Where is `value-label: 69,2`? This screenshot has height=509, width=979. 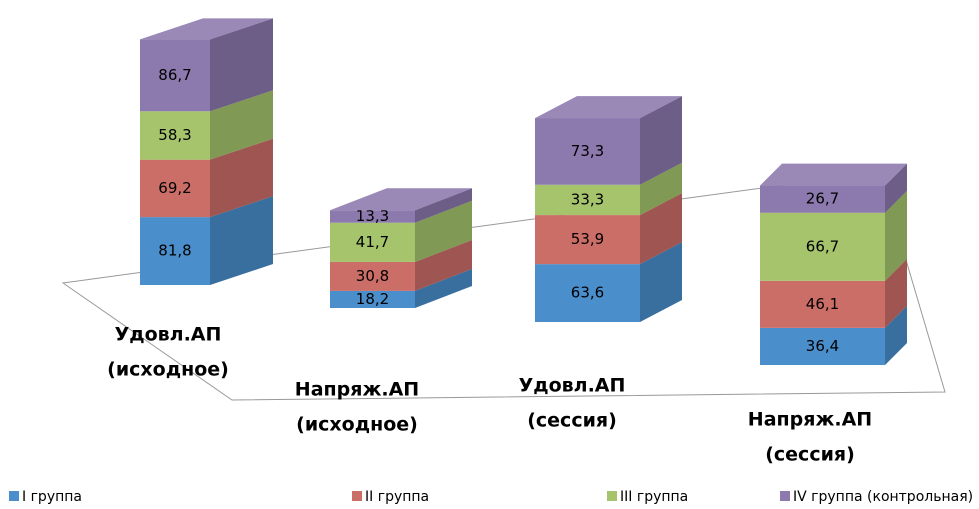 value-label: 69,2 is located at coordinates (174, 188).